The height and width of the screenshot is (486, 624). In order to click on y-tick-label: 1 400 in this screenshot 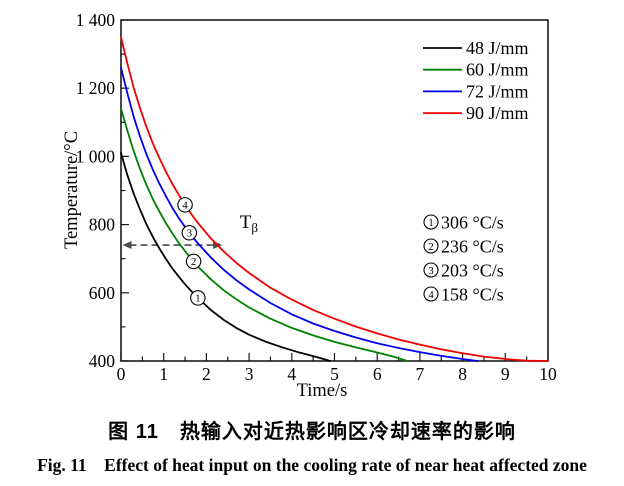, I will do `click(96, 20)`.